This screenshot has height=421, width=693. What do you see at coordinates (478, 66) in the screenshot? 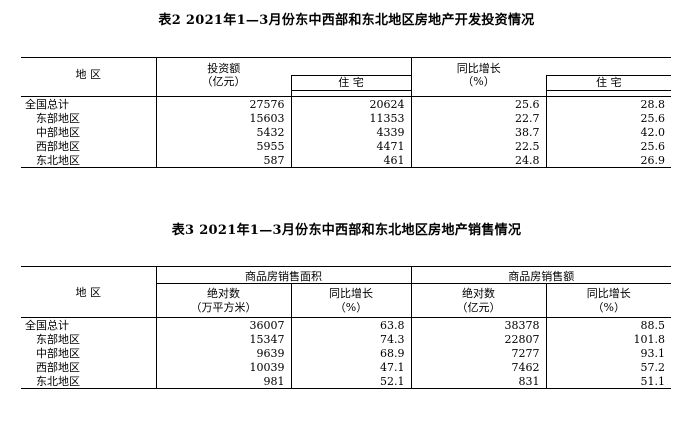
I see `header-growth: 同比增长` at bounding box center [478, 66].